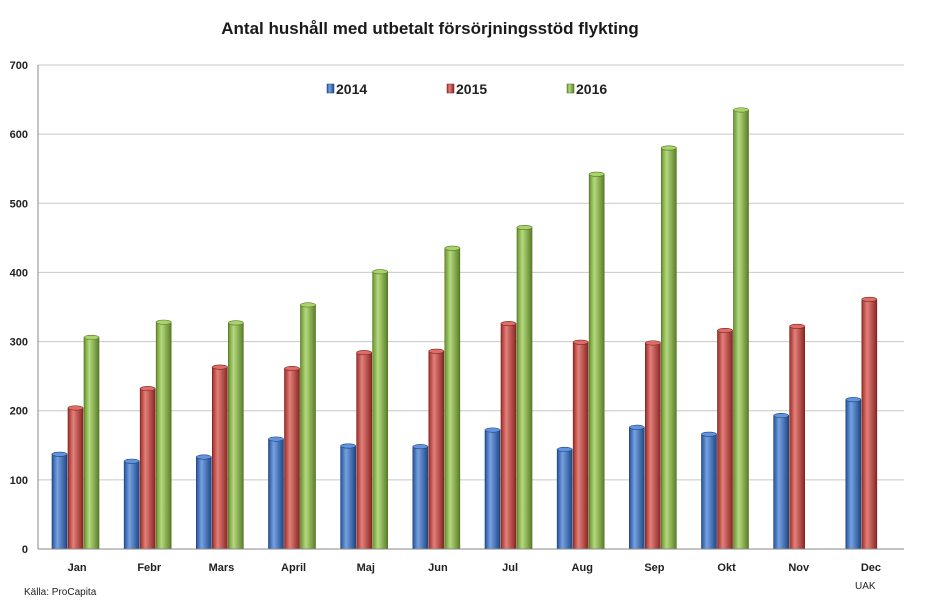  What do you see at coordinates (853, 474) in the screenshot?
I see `bar-2014-Dec` at bounding box center [853, 474].